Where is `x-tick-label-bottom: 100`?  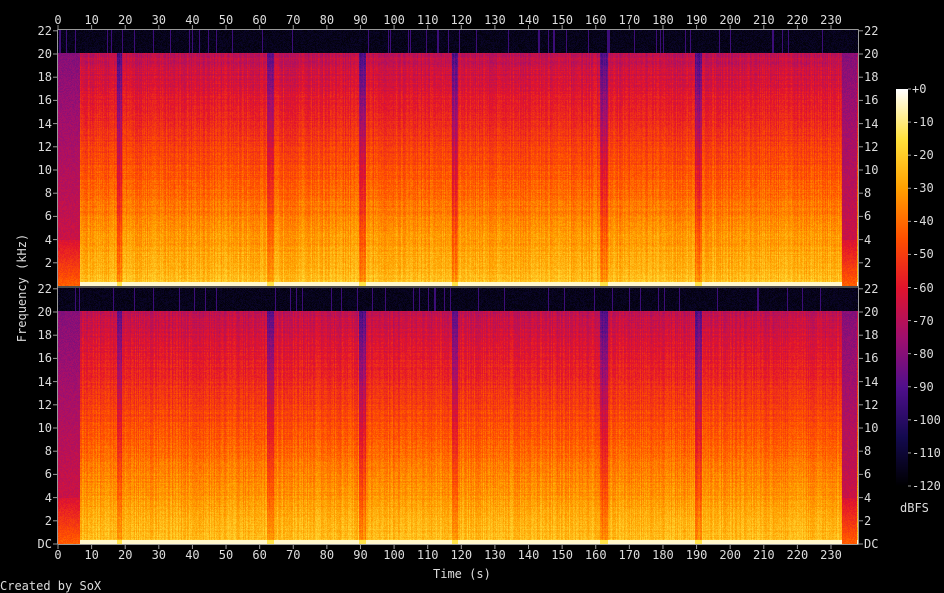 x-tick-label-bottom: 100 is located at coordinates (394, 555).